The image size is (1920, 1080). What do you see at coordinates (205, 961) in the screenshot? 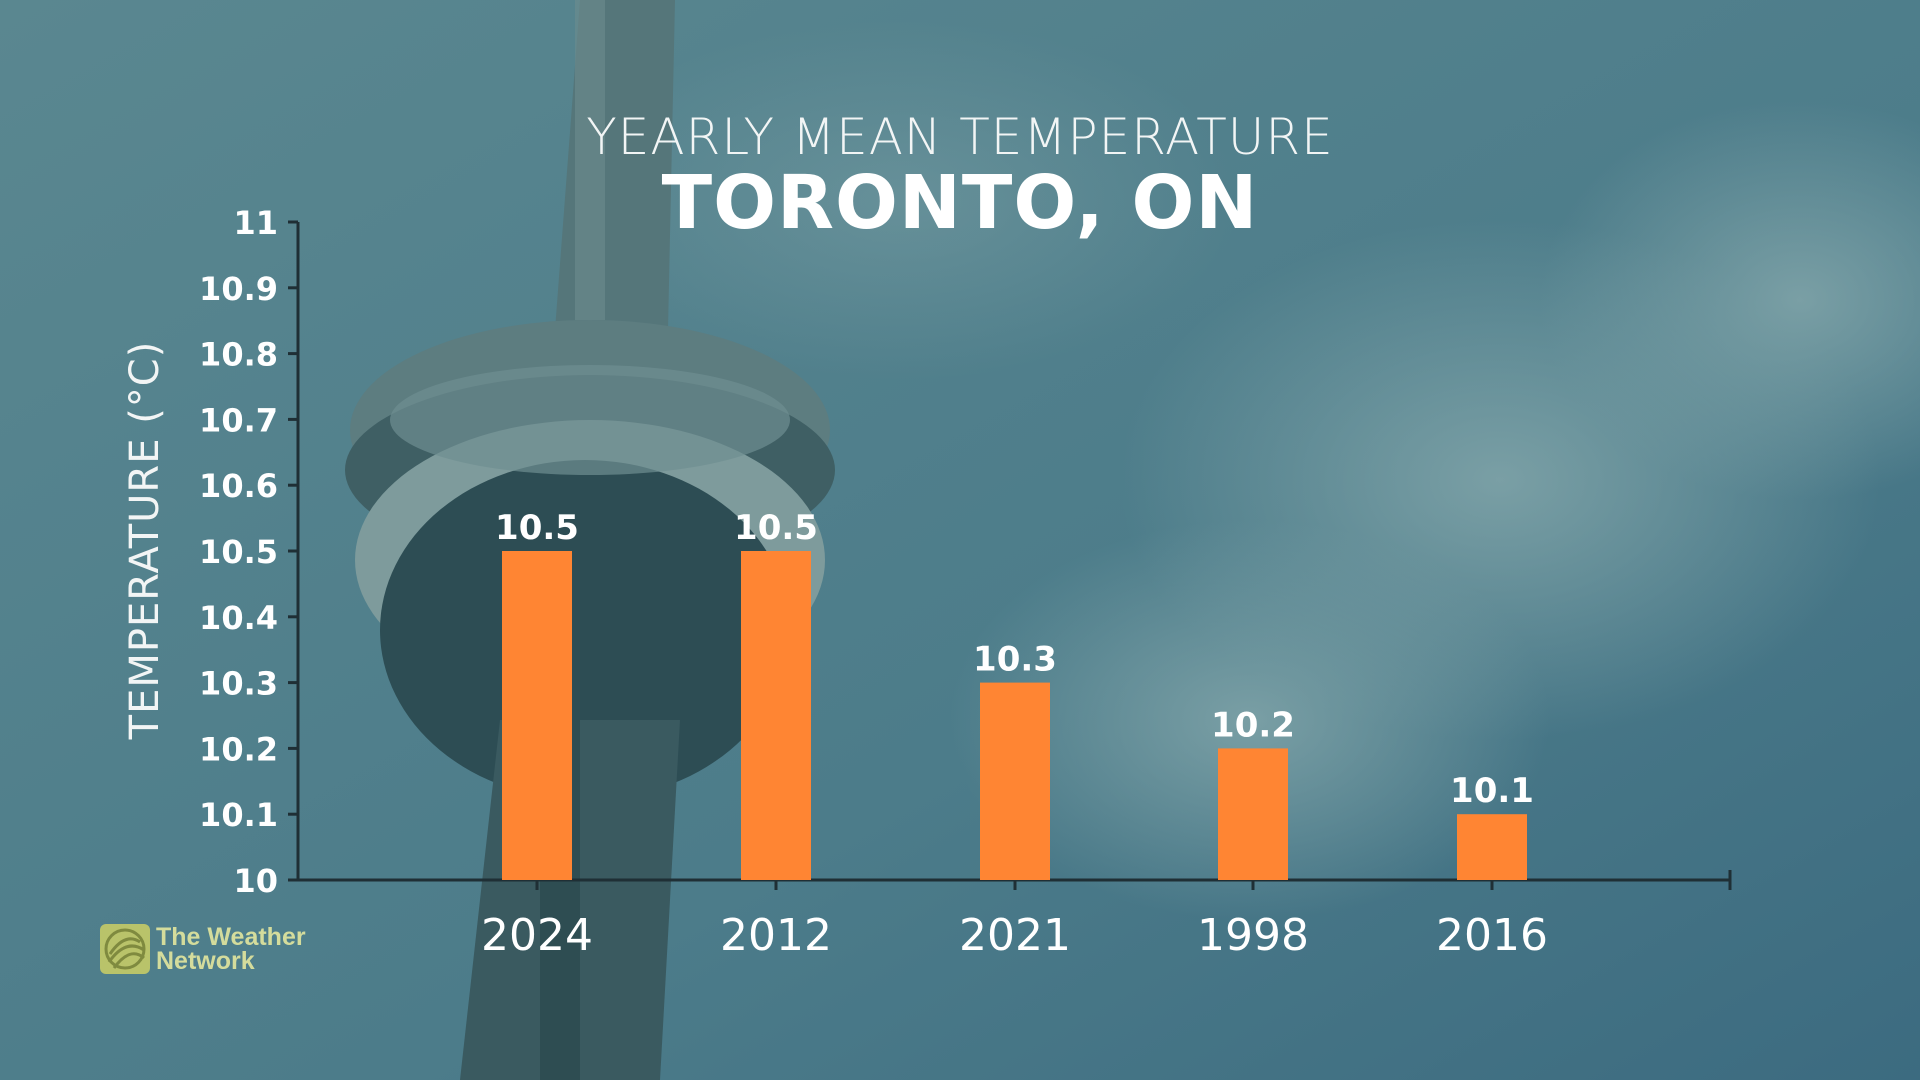
I see `logo-text-line2: Network` at bounding box center [205, 961].